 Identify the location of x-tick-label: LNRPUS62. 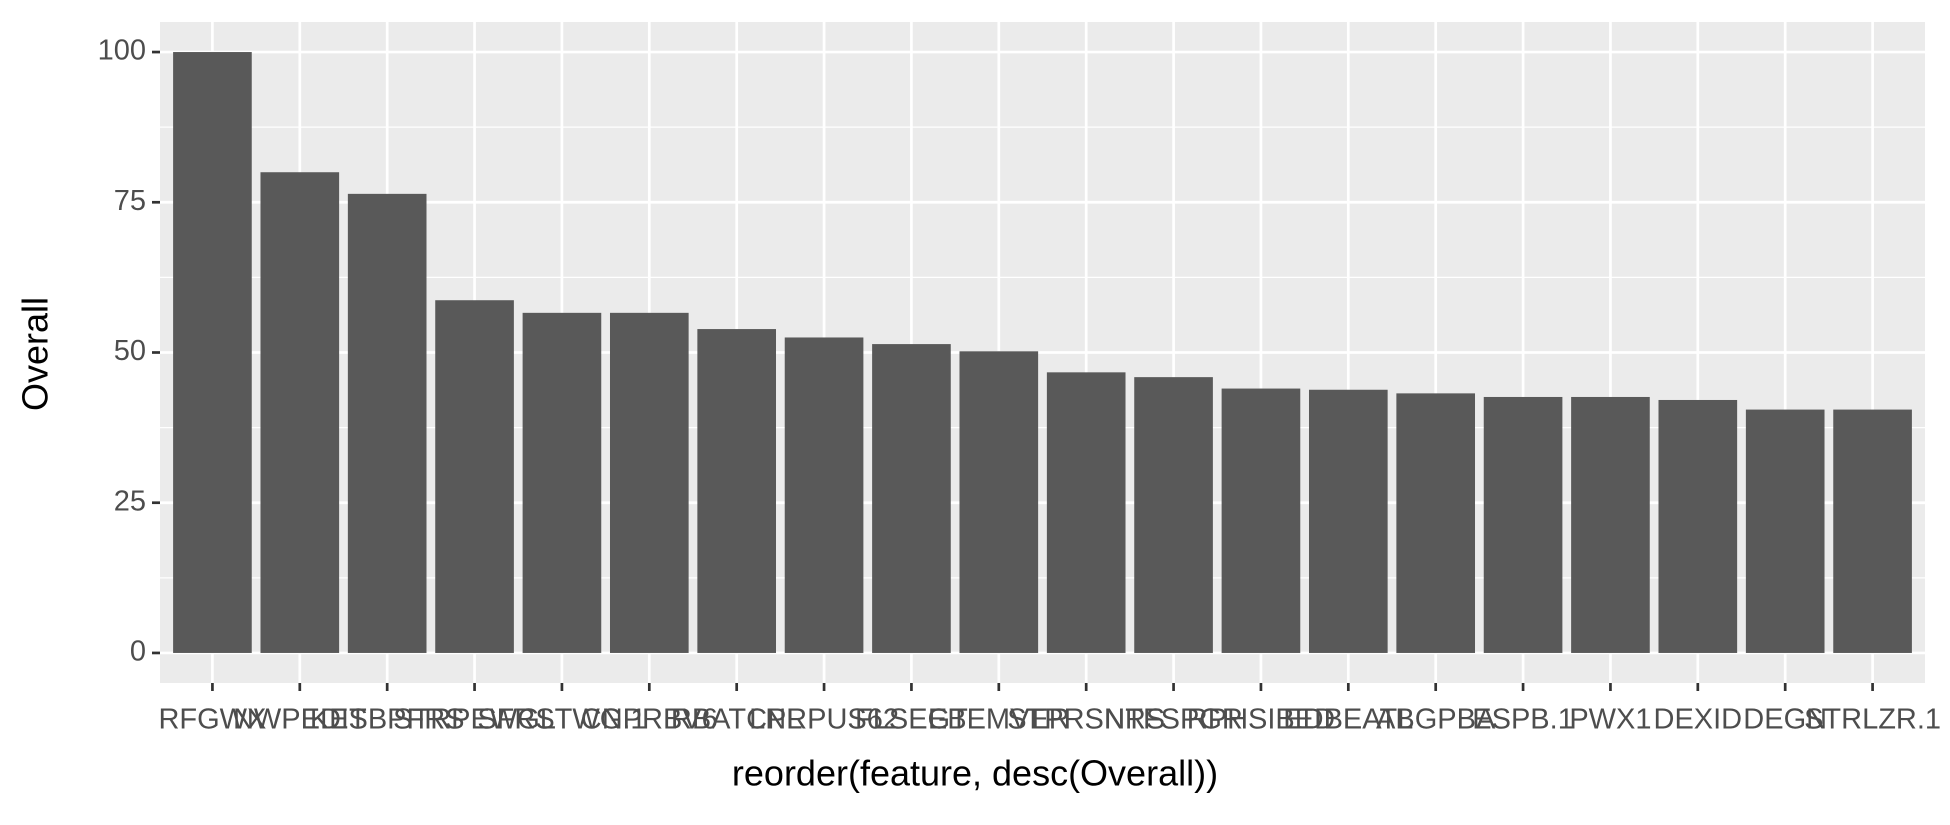
(824, 720).